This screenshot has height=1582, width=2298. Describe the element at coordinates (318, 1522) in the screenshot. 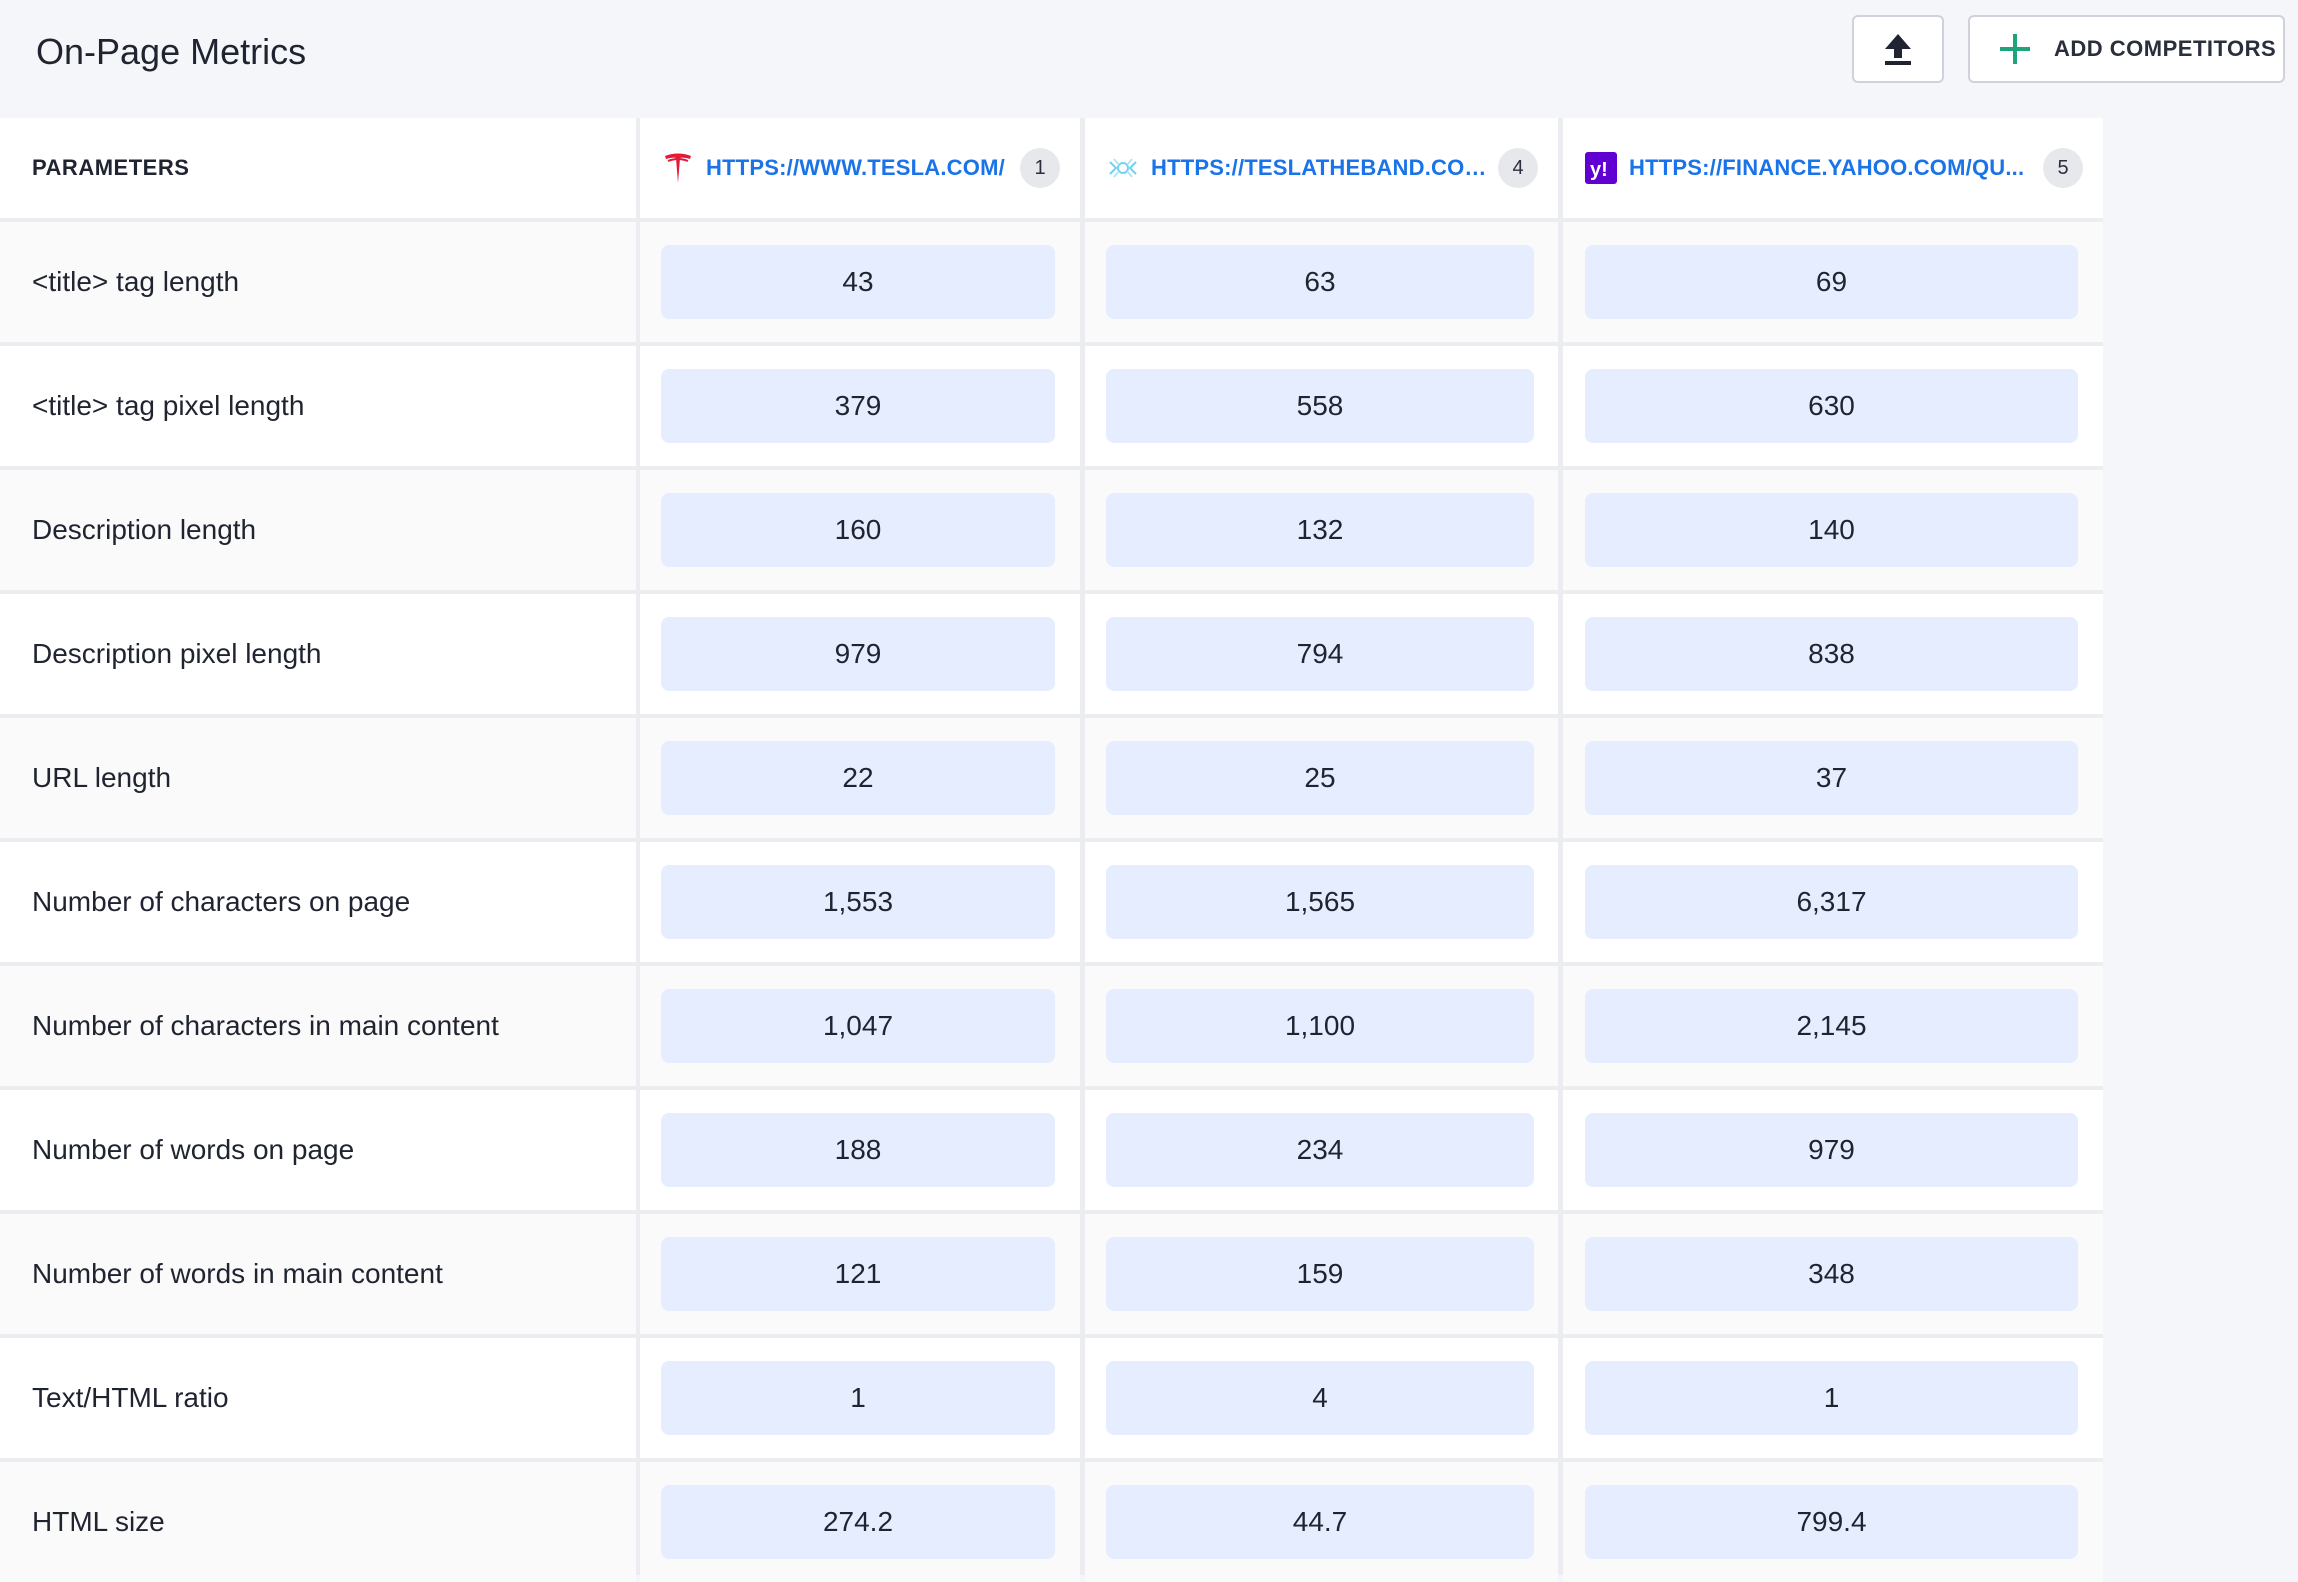

I see `table-row-label: HTML size` at that location.